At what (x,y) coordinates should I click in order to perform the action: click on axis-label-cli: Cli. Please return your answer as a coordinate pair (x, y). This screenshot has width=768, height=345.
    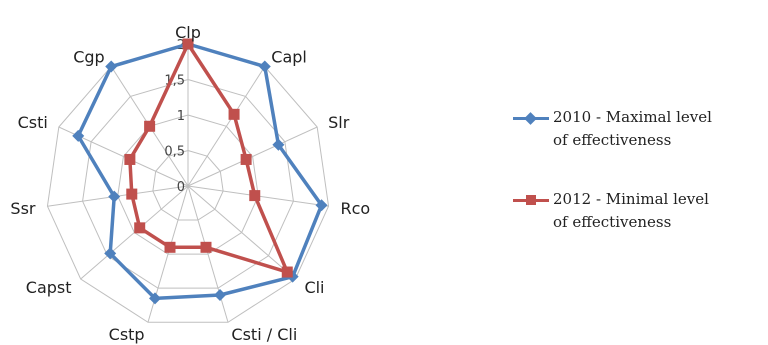
    Looking at the image, I should click on (314, 287).